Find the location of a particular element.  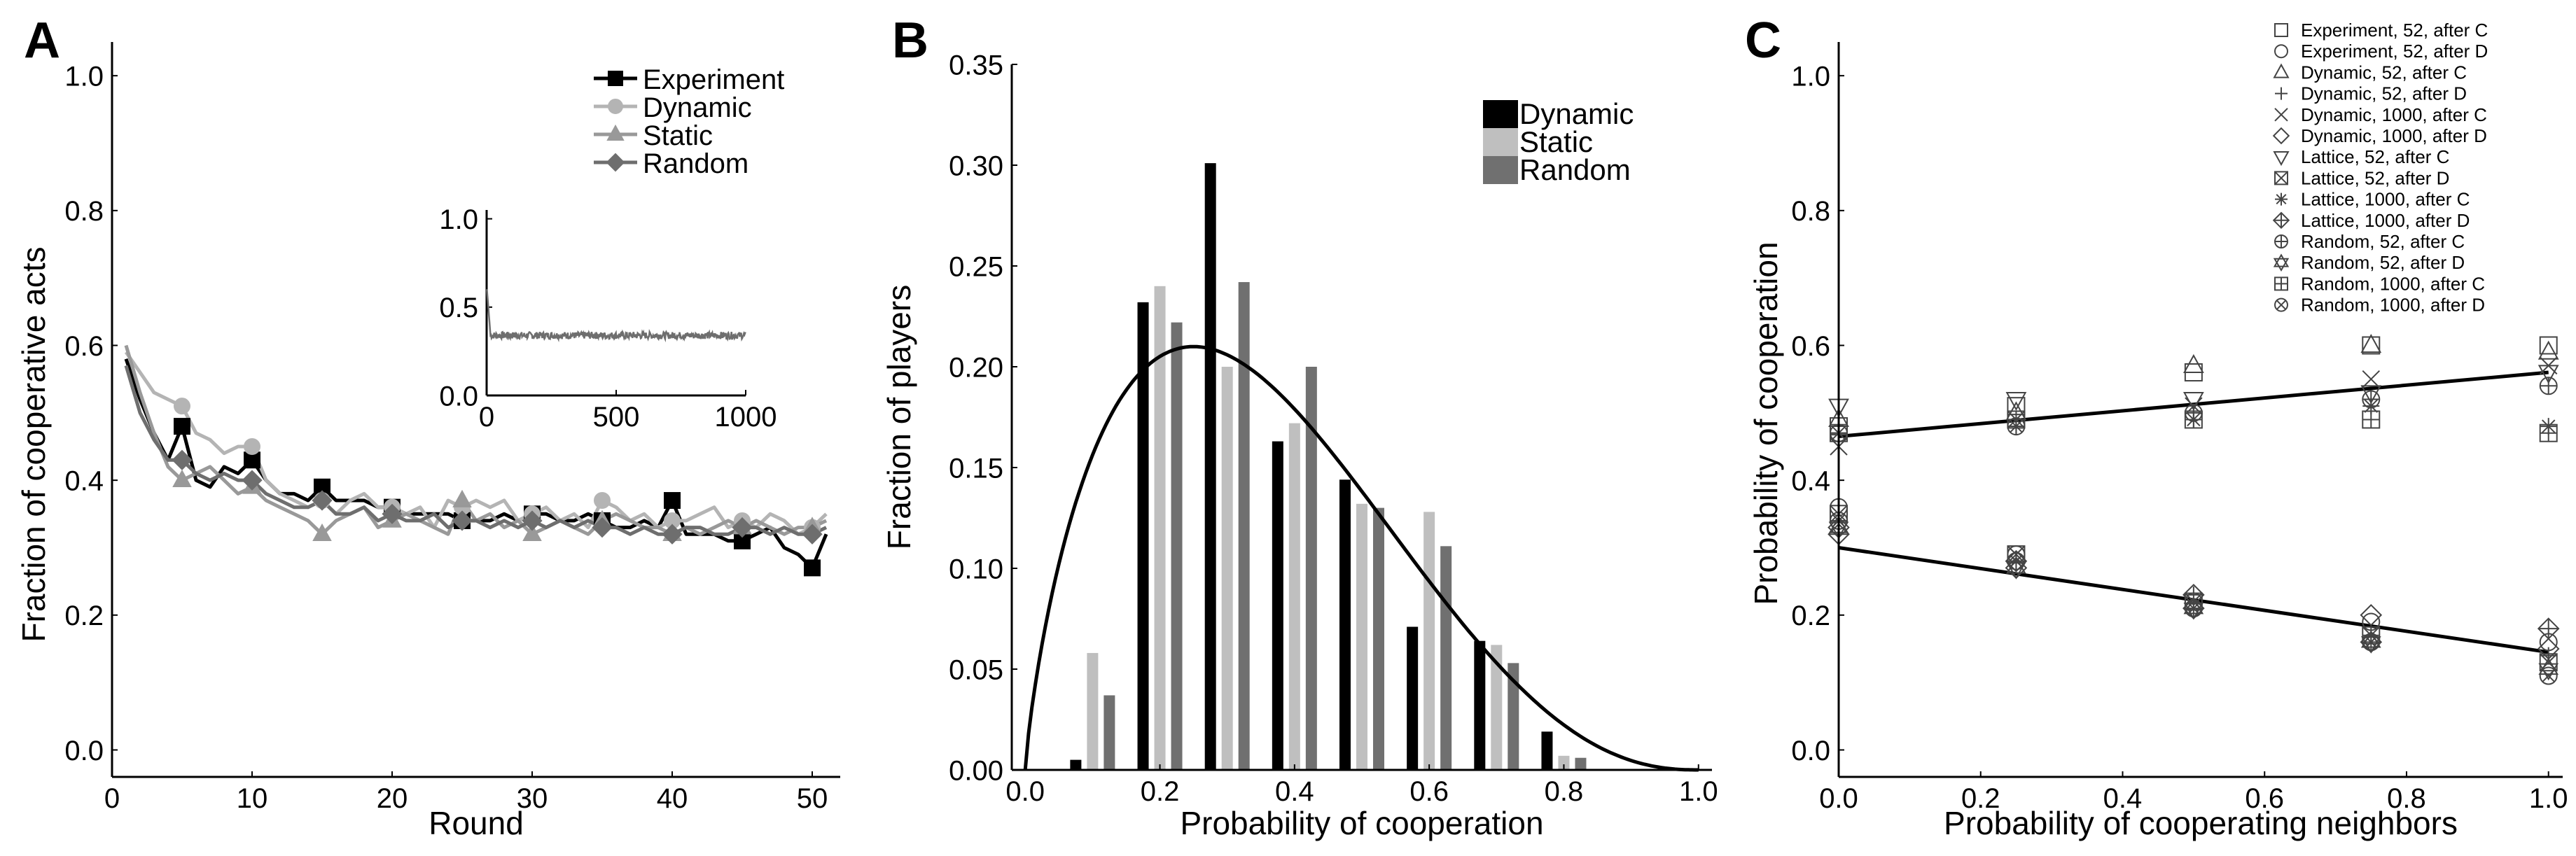

panel-c-legend-marker-shape2 is located at coordinates (2281, 265).